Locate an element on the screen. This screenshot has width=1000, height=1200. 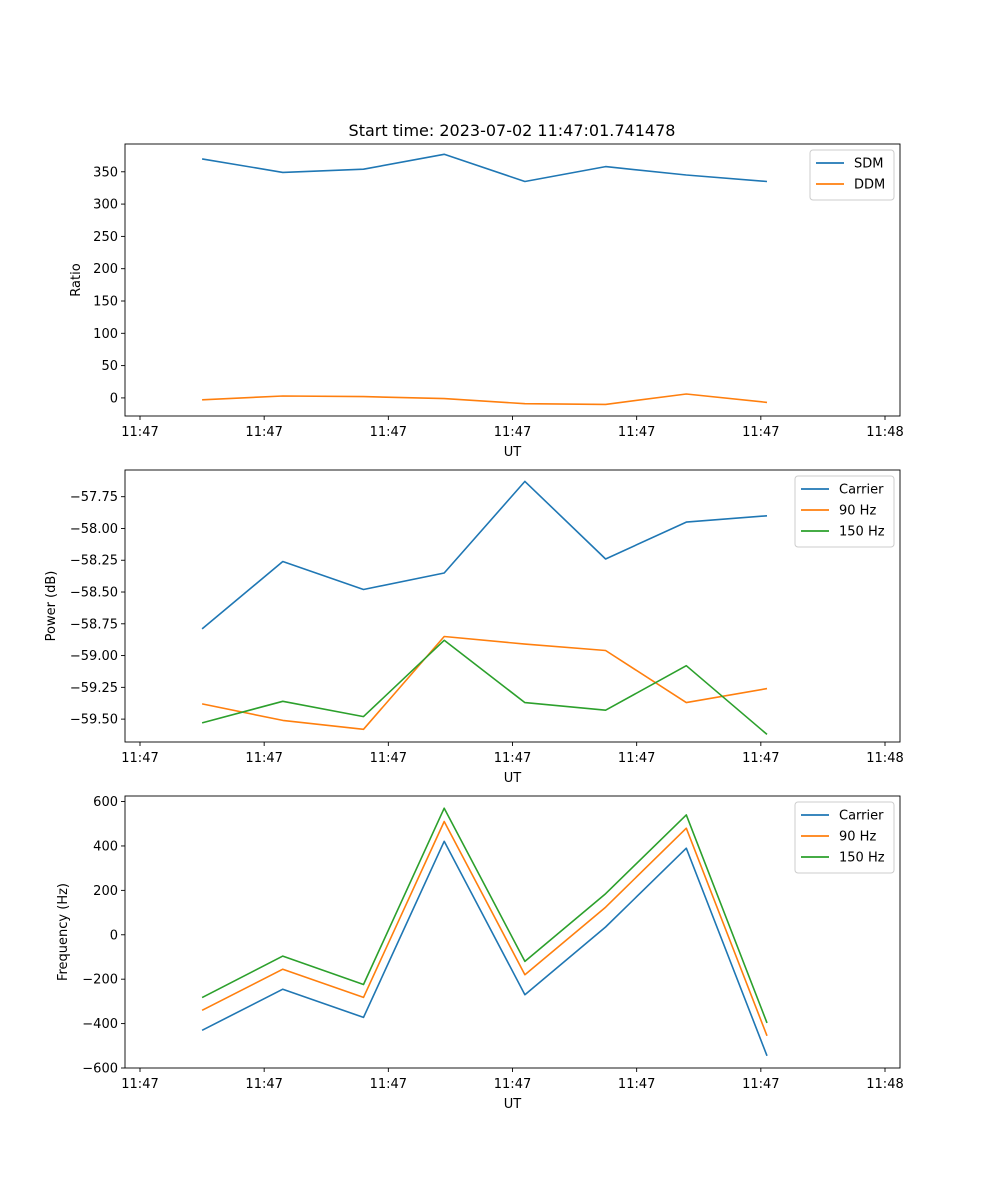
y-tick-label: 50 is located at coordinates (109, 366).